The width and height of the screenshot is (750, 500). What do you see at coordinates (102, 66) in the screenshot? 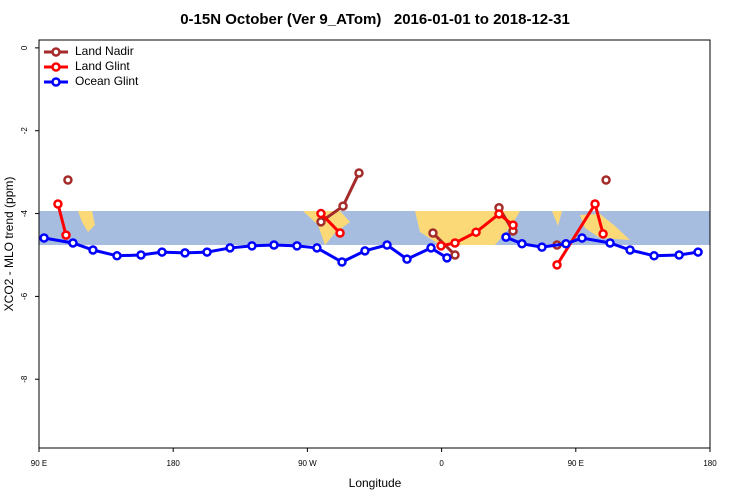
I see `legend-label: Land Glint` at bounding box center [102, 66].